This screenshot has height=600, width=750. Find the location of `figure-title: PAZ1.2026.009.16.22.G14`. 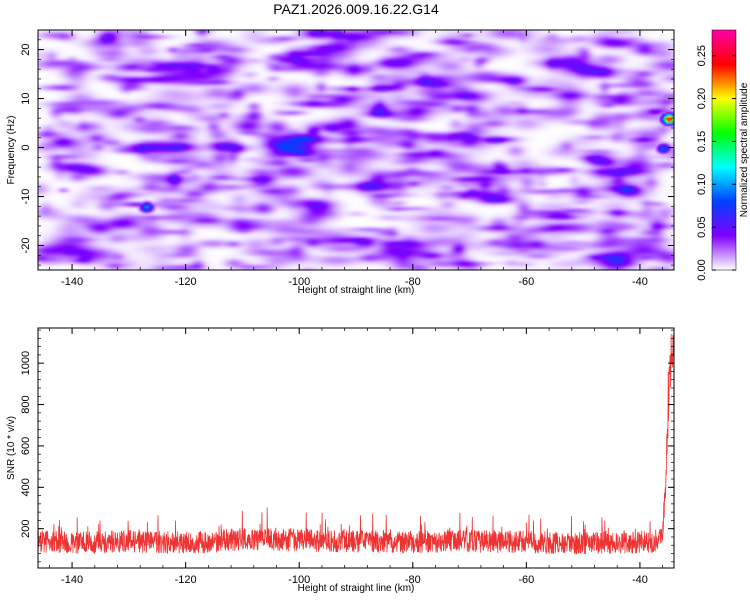

figure-title: PAZ1.2026.009.16.22.G14 is located at coordinates (356, 9).